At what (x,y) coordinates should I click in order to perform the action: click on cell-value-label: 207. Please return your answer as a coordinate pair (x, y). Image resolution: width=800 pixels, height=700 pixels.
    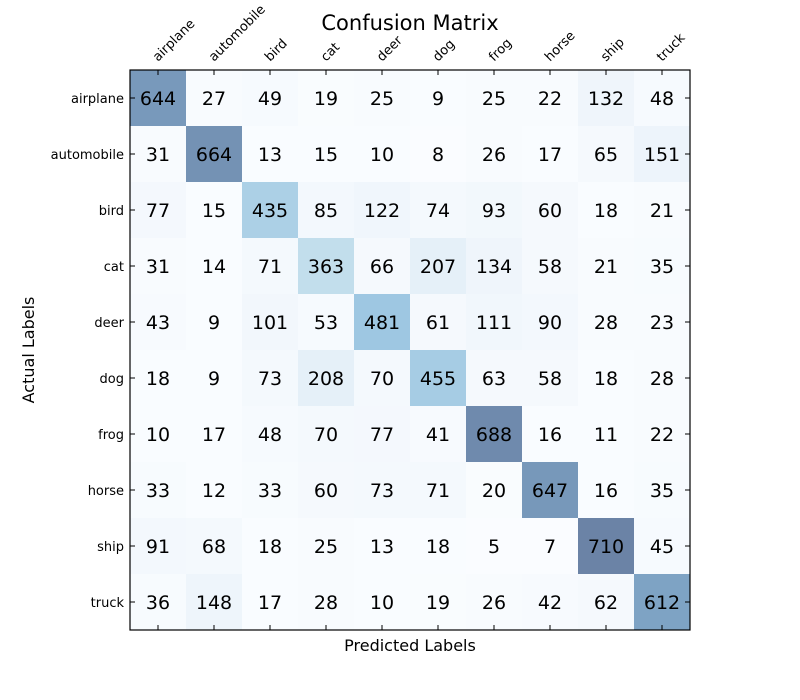
    Looking at the image, I should click on (438, 267).